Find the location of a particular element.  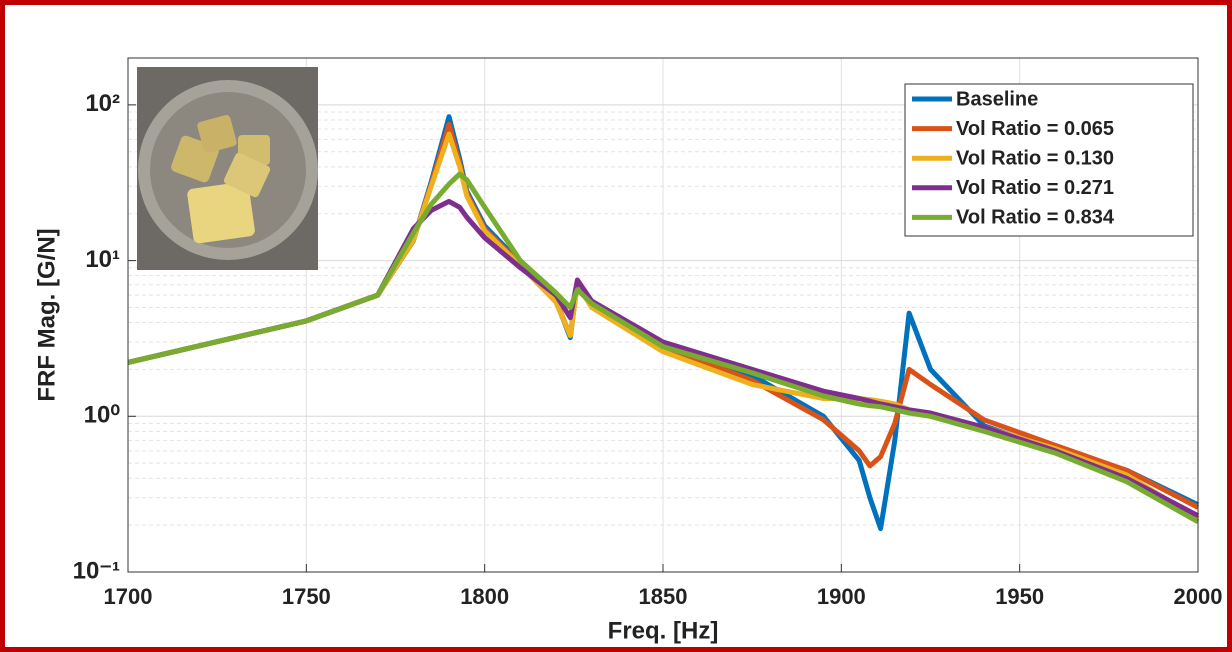

x-tick-label: 1850 is located at coordinates (663, 596).